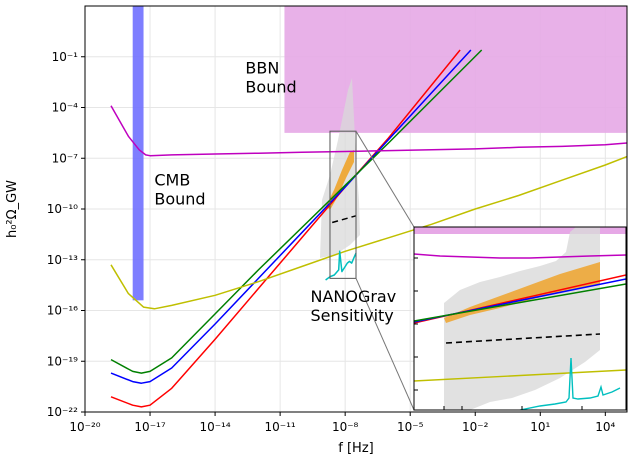 This screenshot has height=459, width=633. Describe the element at coordinates (345, 427) in the screenshot. I see `x-tick-label: 10⁻⁸` at that location.